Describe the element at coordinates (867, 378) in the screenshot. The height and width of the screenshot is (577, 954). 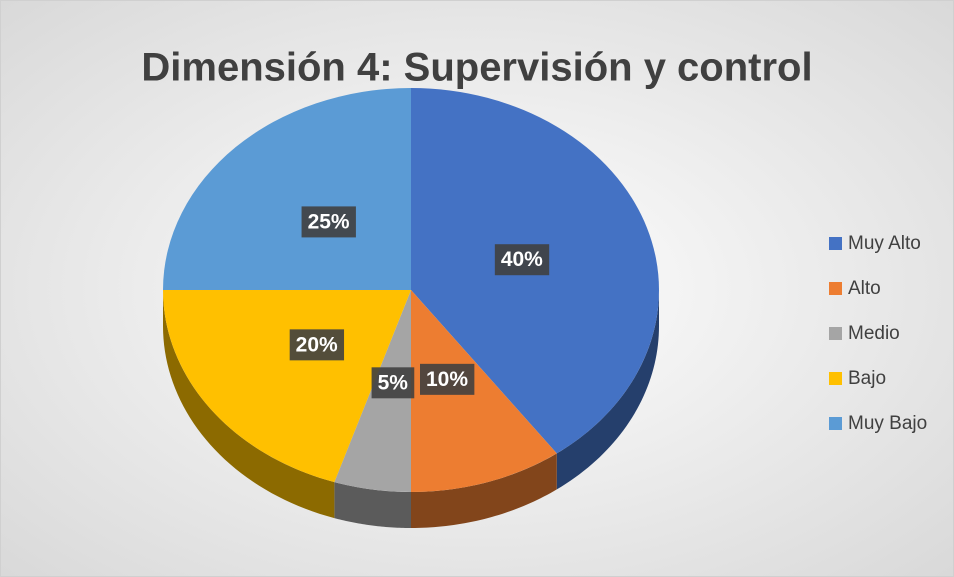
I see `legend-label: Bajo` at that location.